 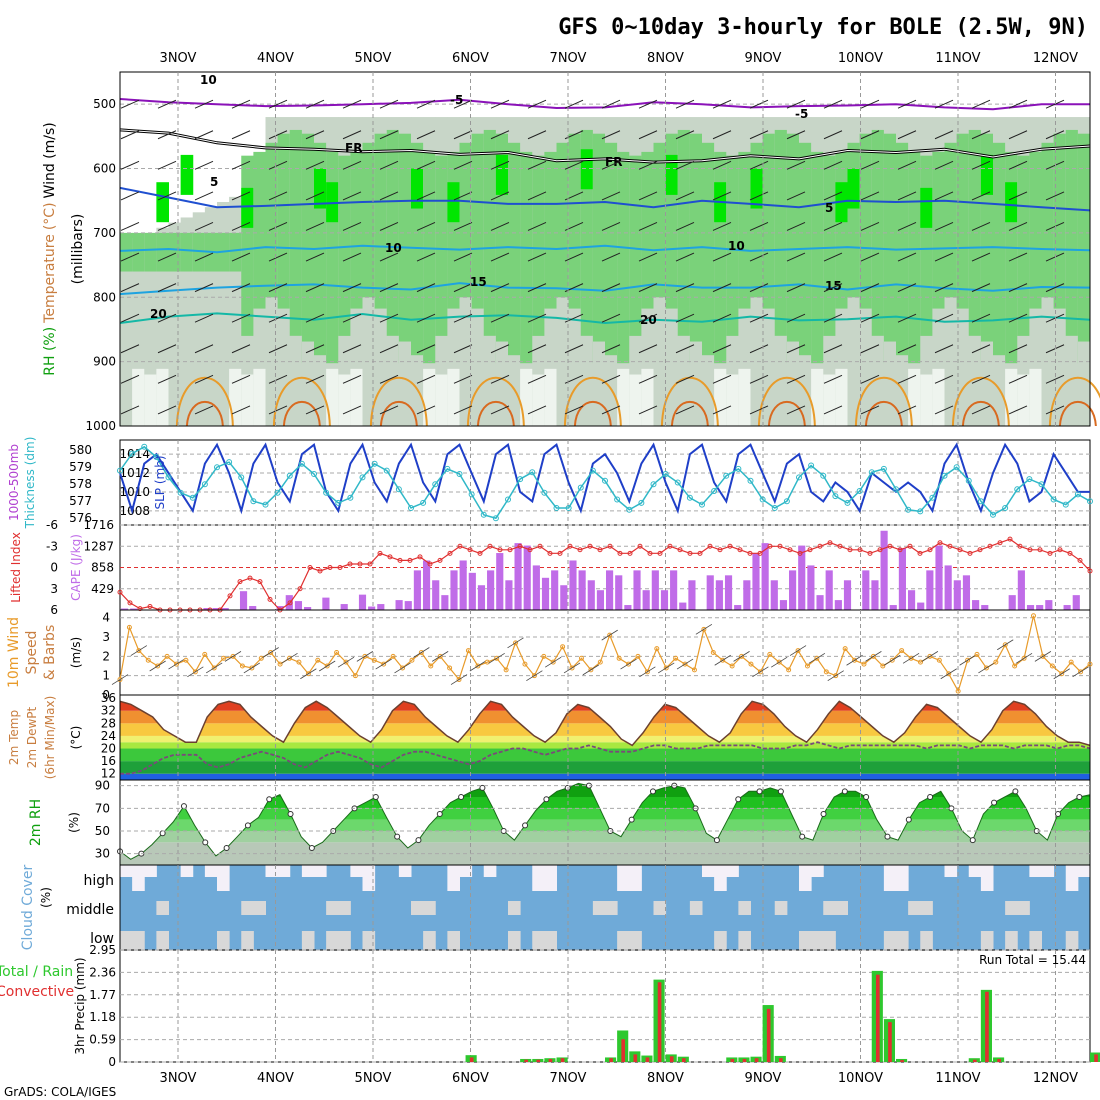 What do you see at coordinates (108, 711) in the screenshot?
I see `temp-tick-32: 32` at bounding box center [108, 711].